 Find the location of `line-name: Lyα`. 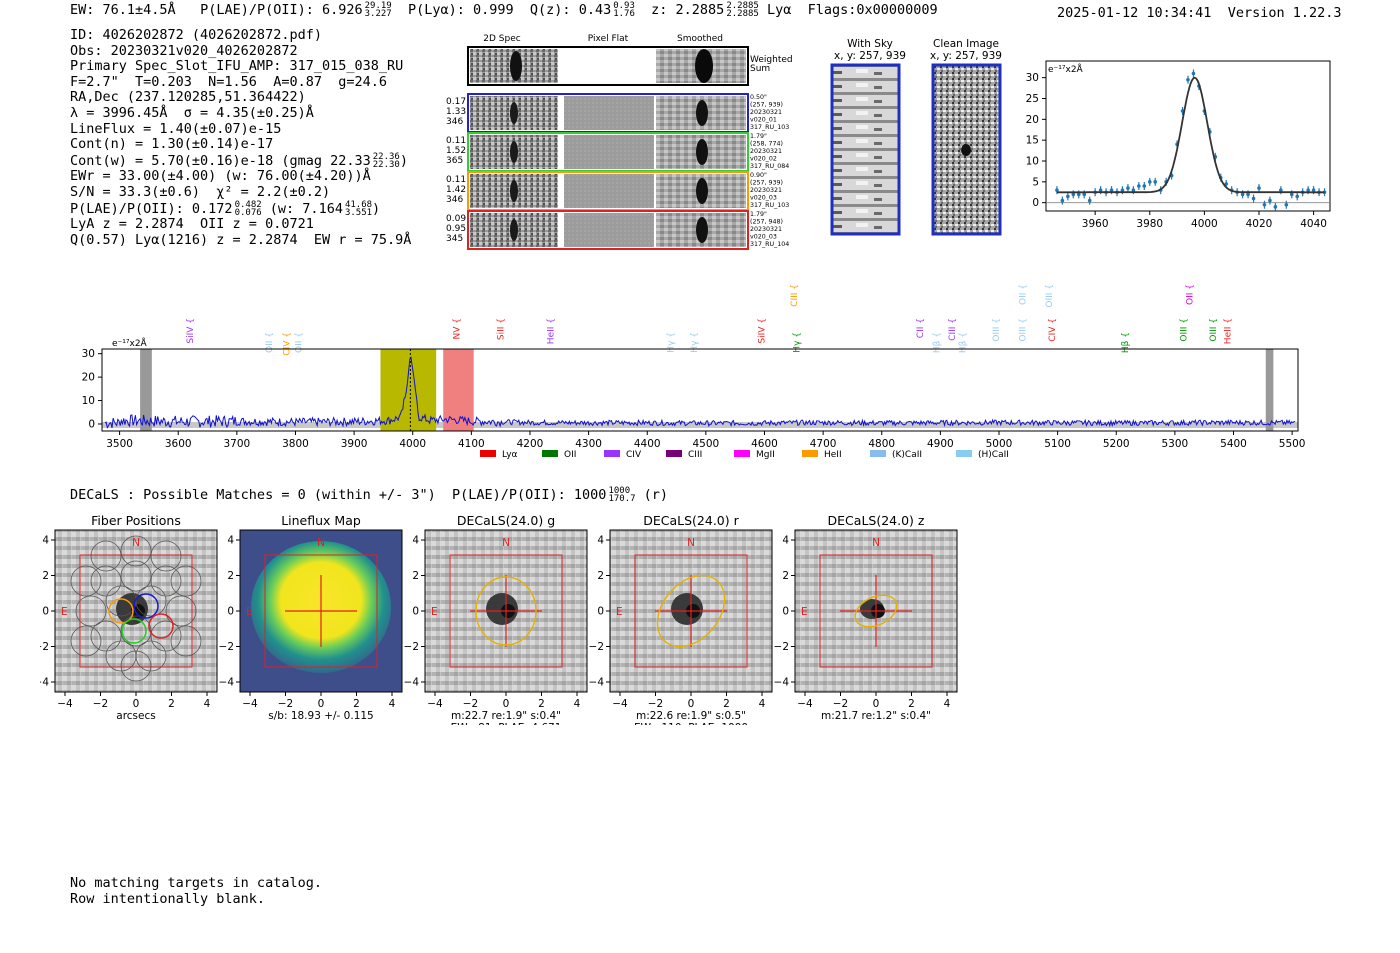

line-name: Lyα is located at coordinates (779, 10).